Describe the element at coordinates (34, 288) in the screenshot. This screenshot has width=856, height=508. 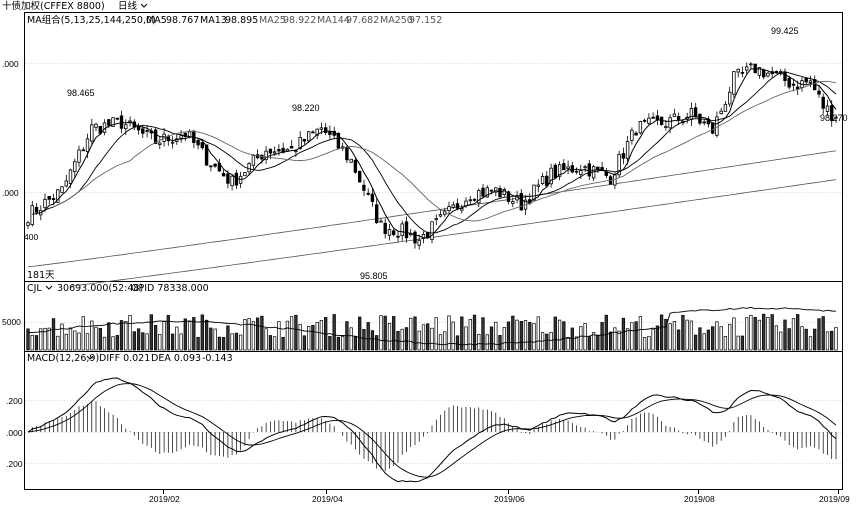
I see `volume-indicator-label: CJL` at that location.